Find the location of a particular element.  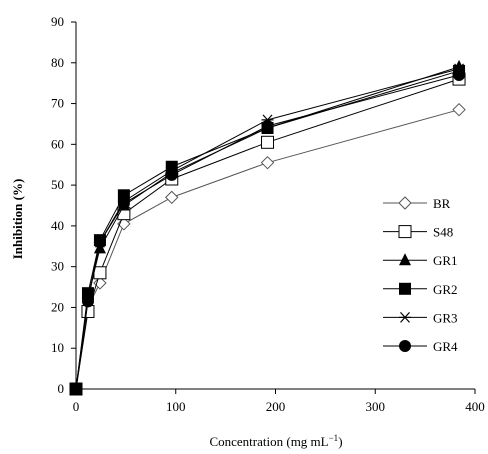

x-tick-label: 400 is located at coordinates (475, 406).